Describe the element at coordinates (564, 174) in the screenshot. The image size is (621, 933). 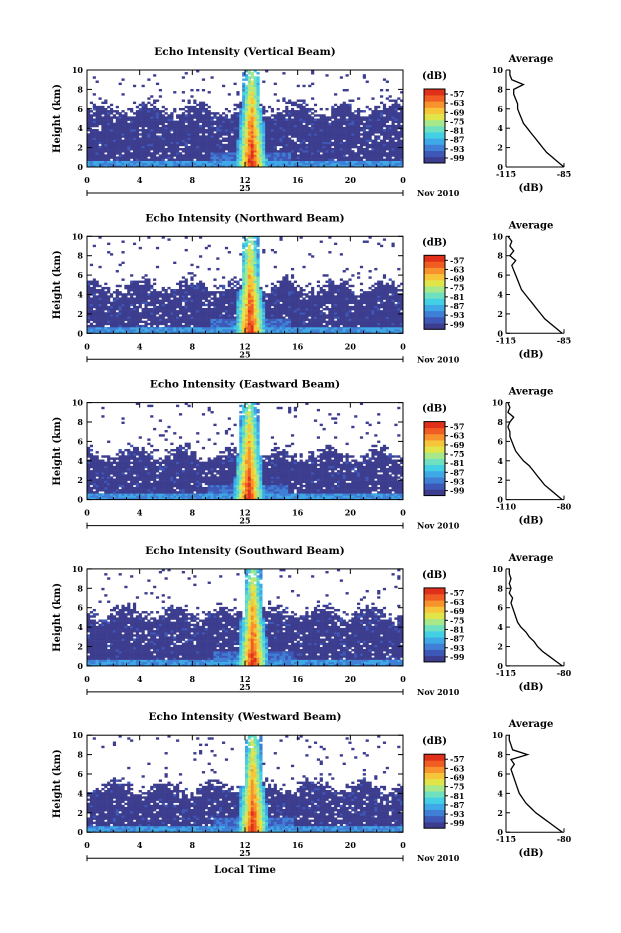
I see `profile-x-tick-label: -85` at that location.